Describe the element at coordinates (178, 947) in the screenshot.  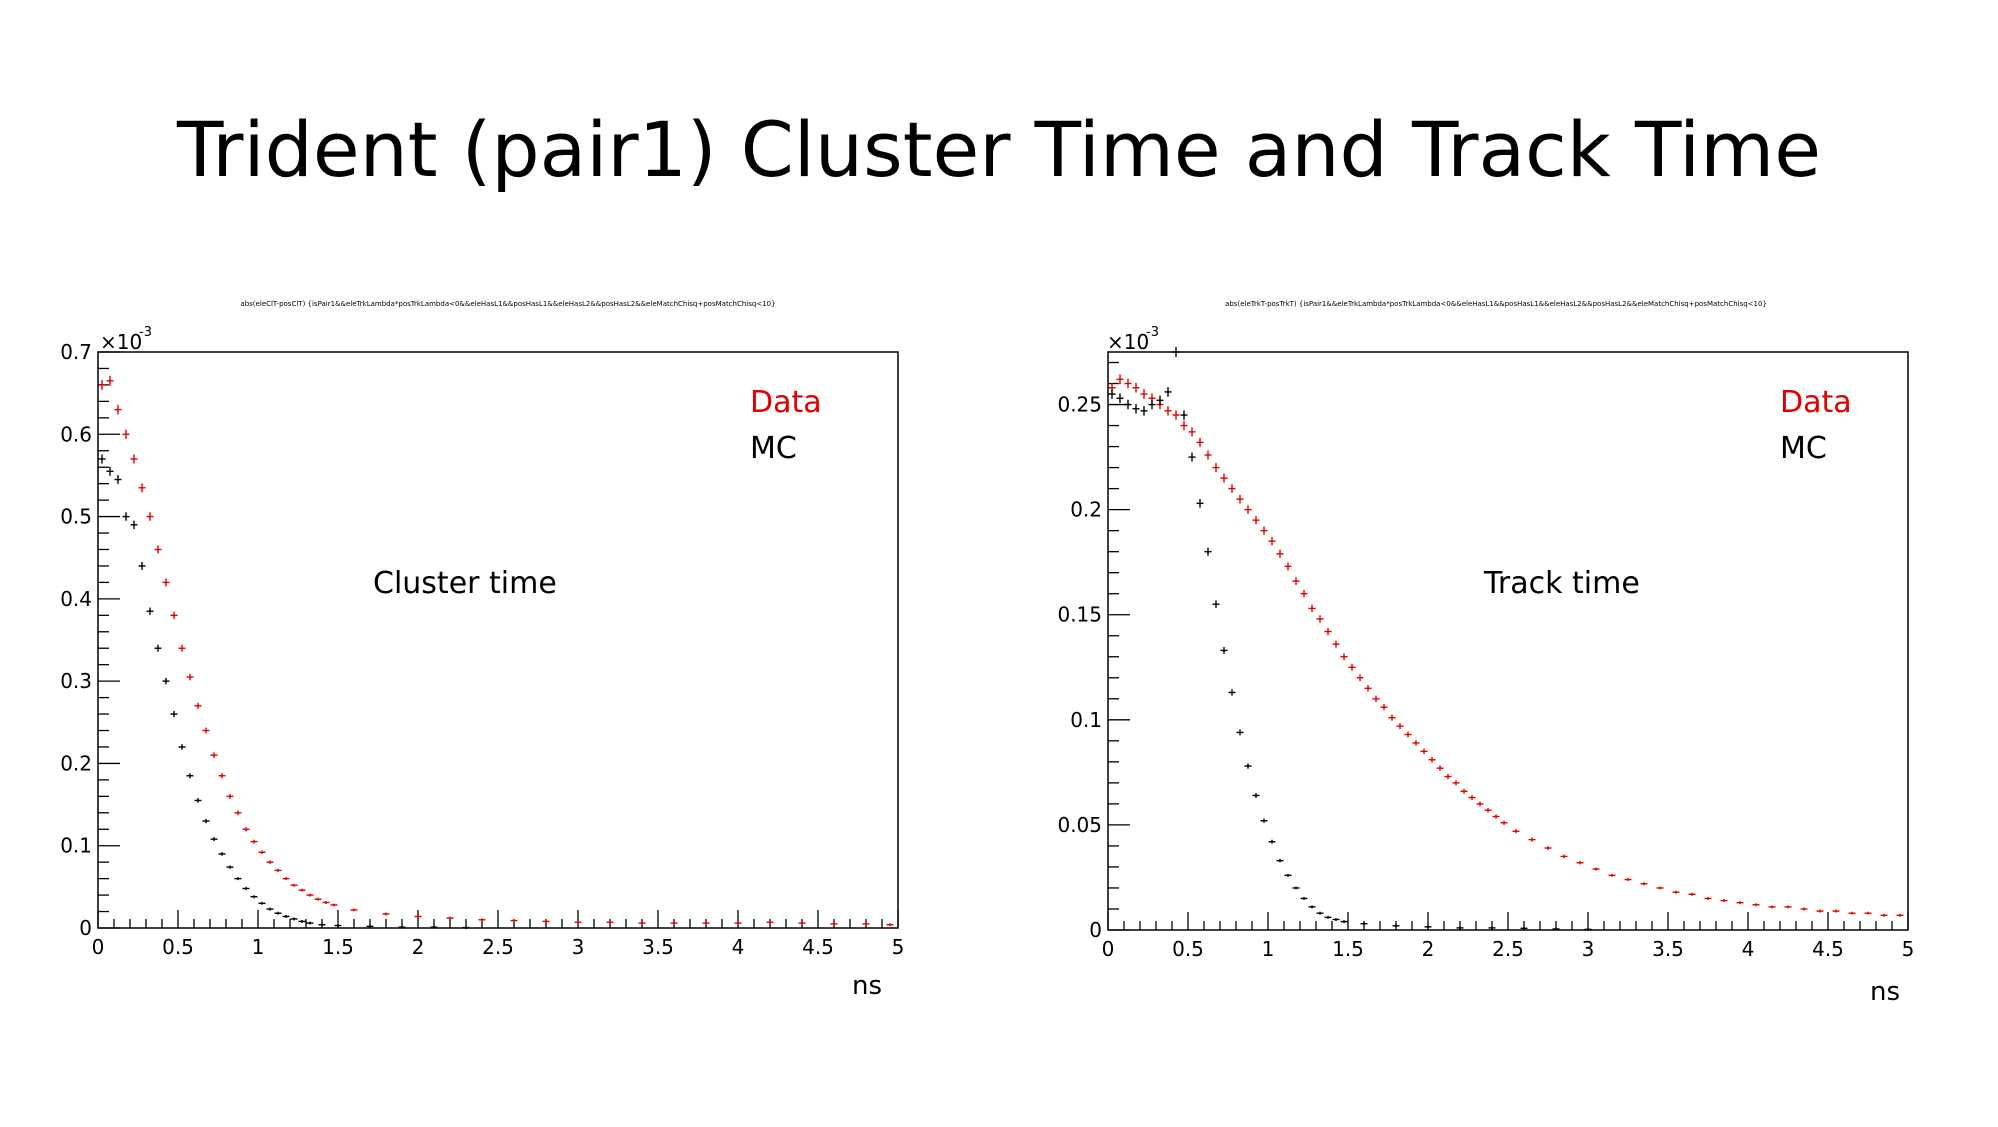
I see `x-tick-label: 0.5` at that location.